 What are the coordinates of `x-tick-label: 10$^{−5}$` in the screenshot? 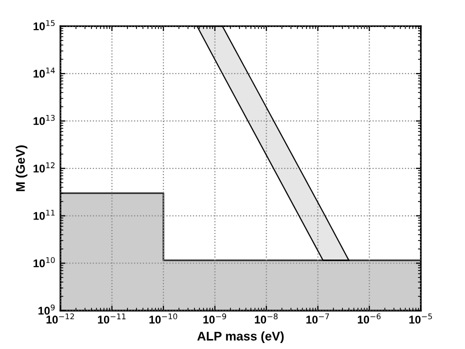 It's located at (420, 319).